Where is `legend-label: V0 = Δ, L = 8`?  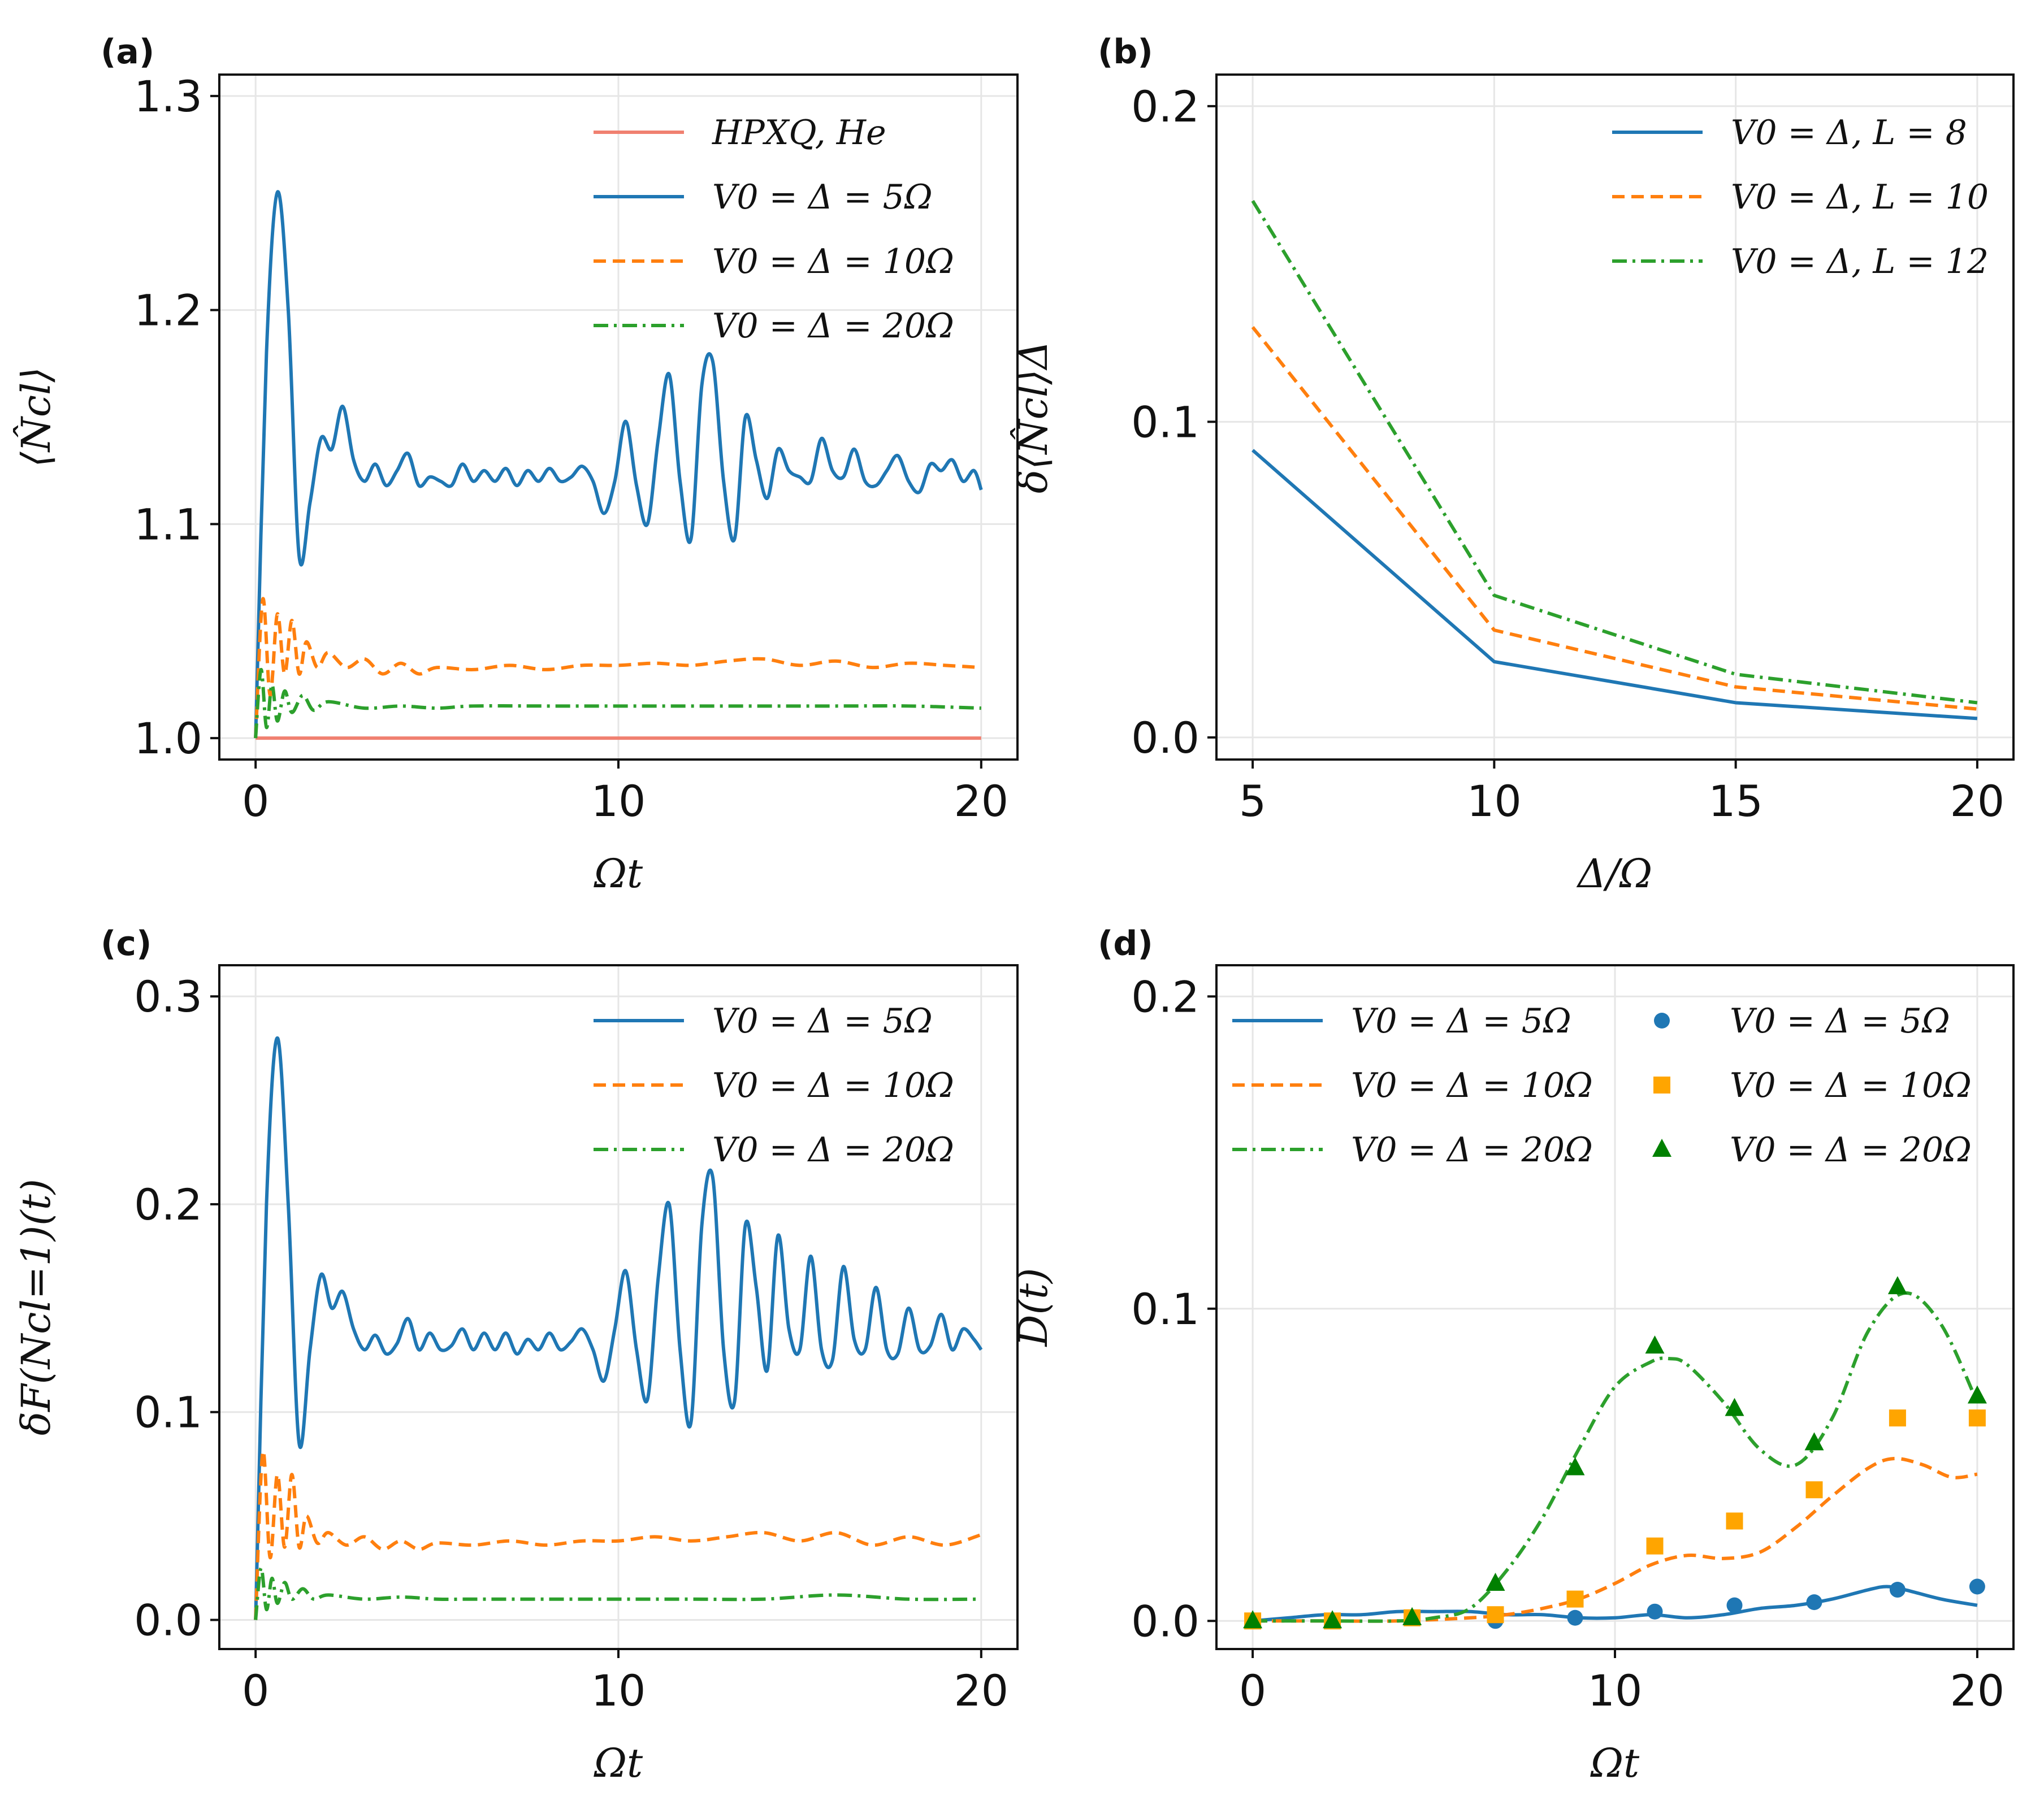 legend-label: V0 = Δ, L = 8 is located at coordinates (1849, 133).